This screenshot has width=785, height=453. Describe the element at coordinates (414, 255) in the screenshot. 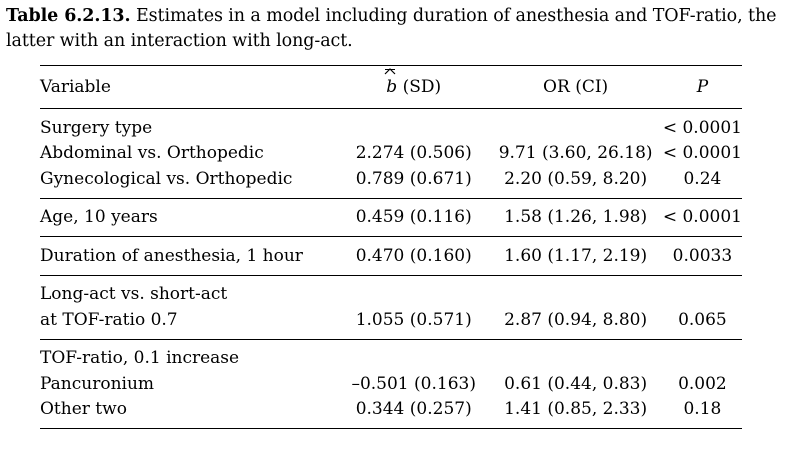

I see `cell-b-sd: 0.470 (0.160)` at that location.